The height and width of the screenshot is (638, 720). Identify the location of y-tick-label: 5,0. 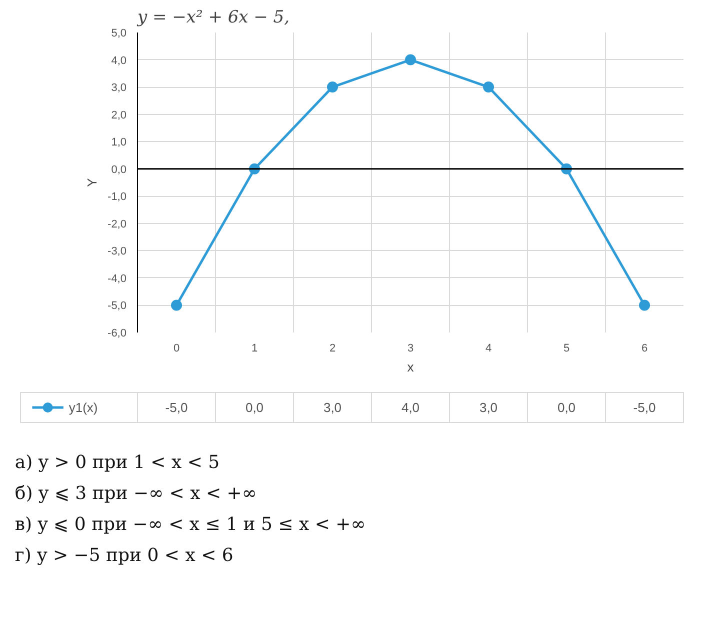
(119, 34).